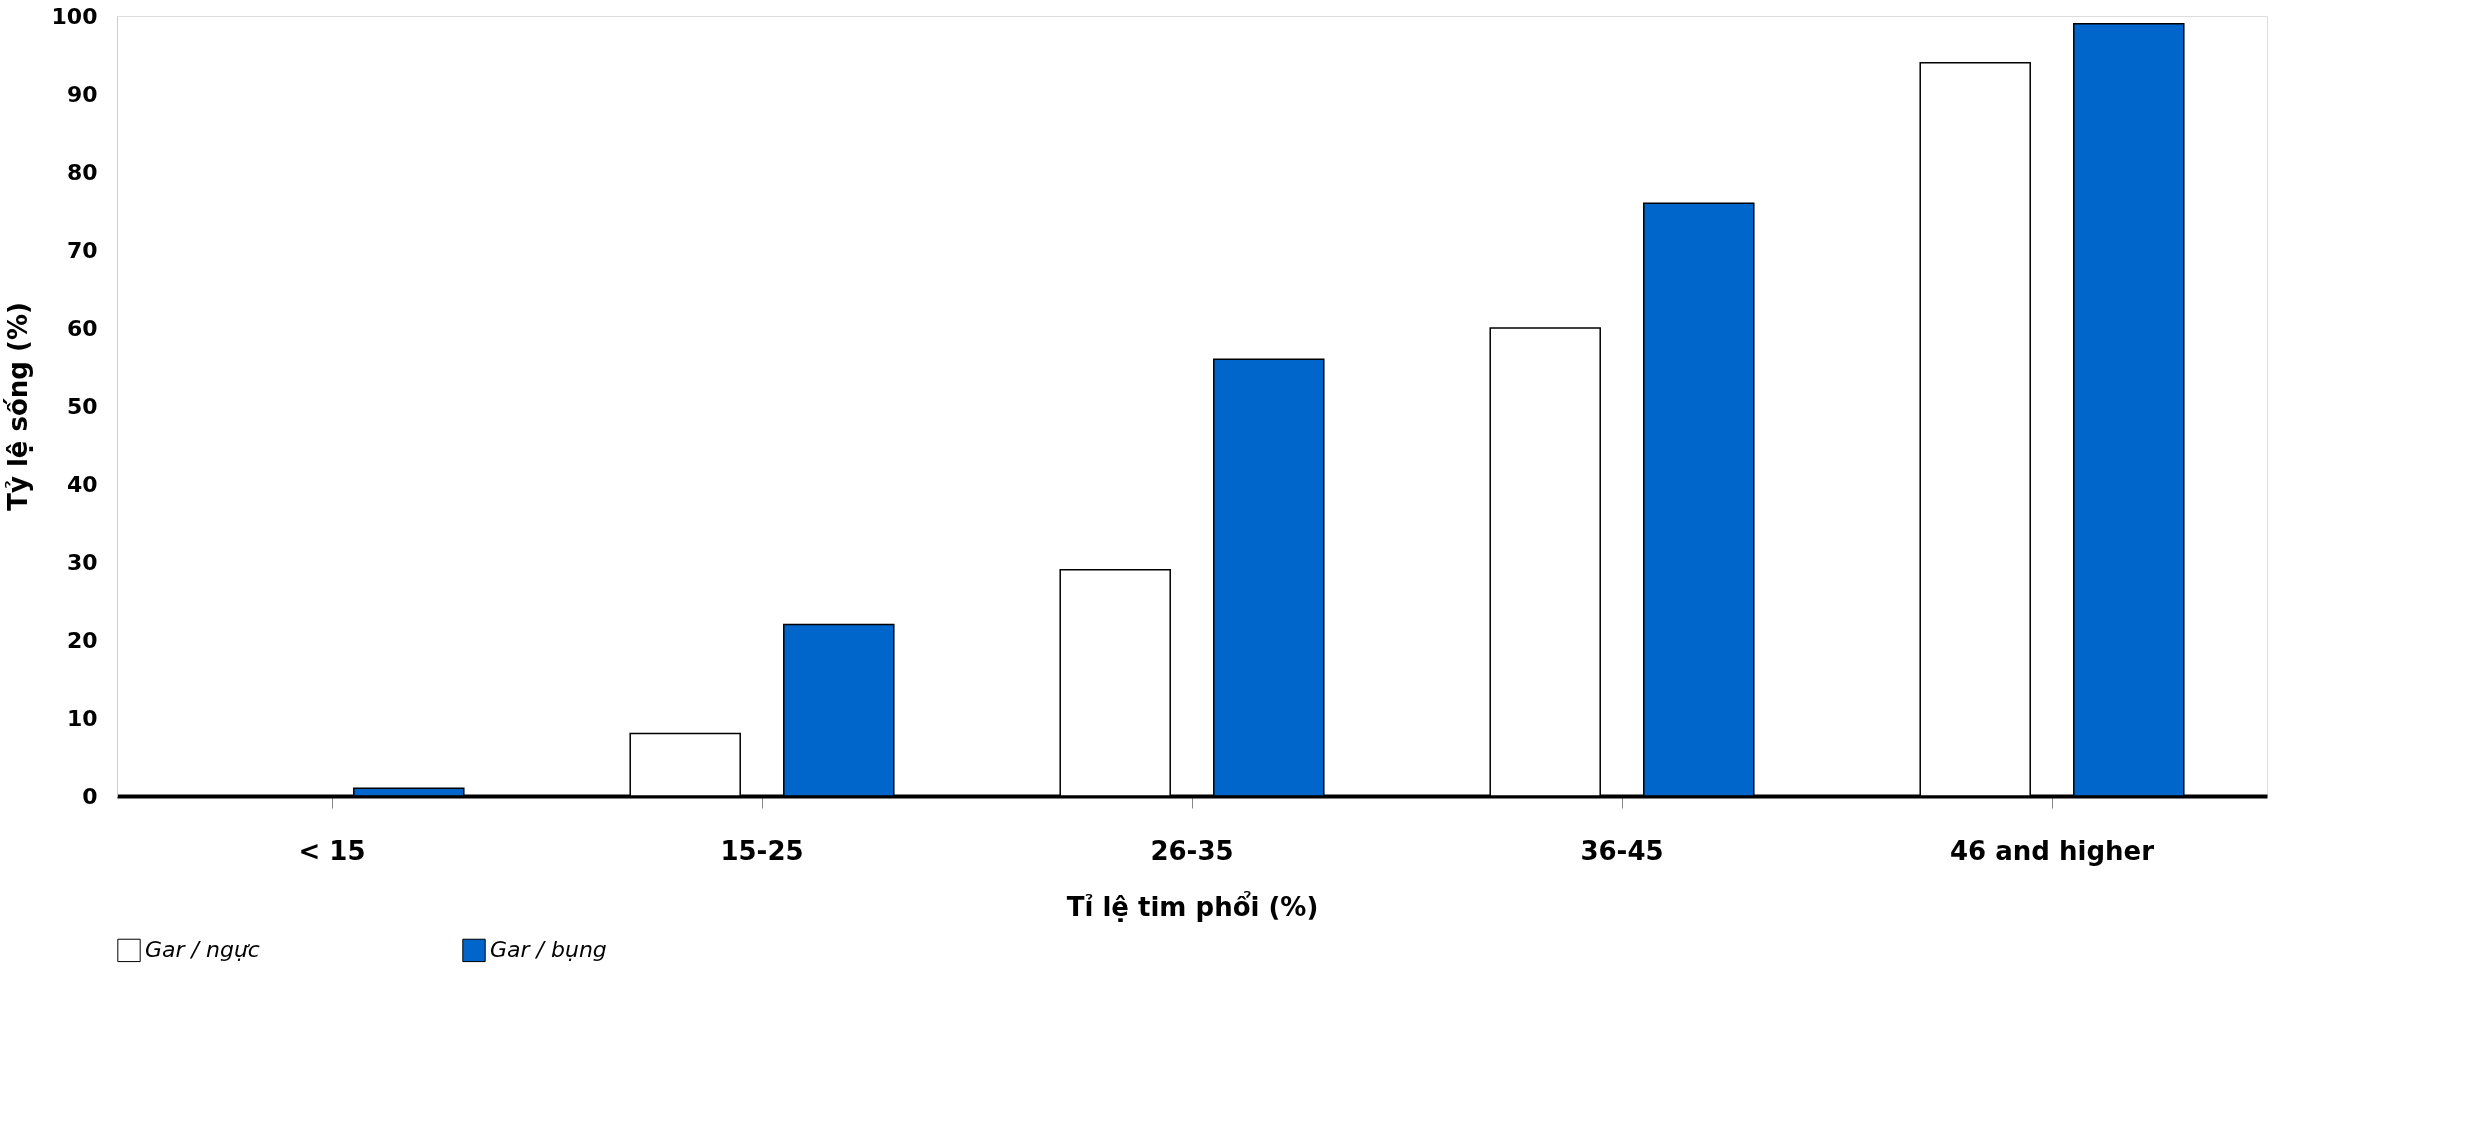 The image size is (2471, 1121). What do you see at coordinates (82, 640) in the screenshot?
I see `y-tick-label: 20` at bounding box center [82, 640].